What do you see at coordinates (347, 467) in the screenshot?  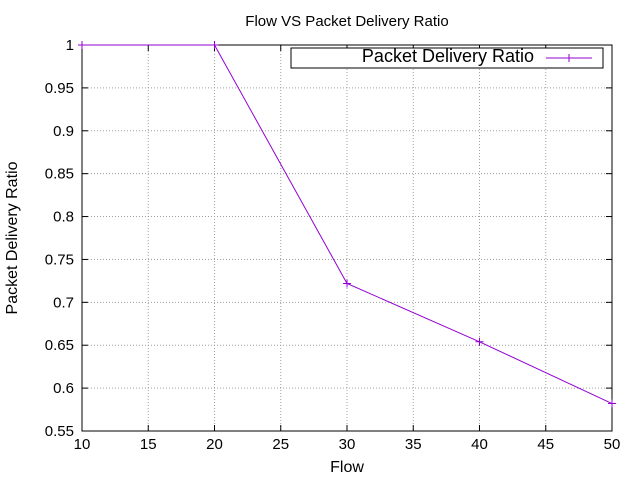 I see `x-axis-title: Flow` at bounding box center [347, 467].